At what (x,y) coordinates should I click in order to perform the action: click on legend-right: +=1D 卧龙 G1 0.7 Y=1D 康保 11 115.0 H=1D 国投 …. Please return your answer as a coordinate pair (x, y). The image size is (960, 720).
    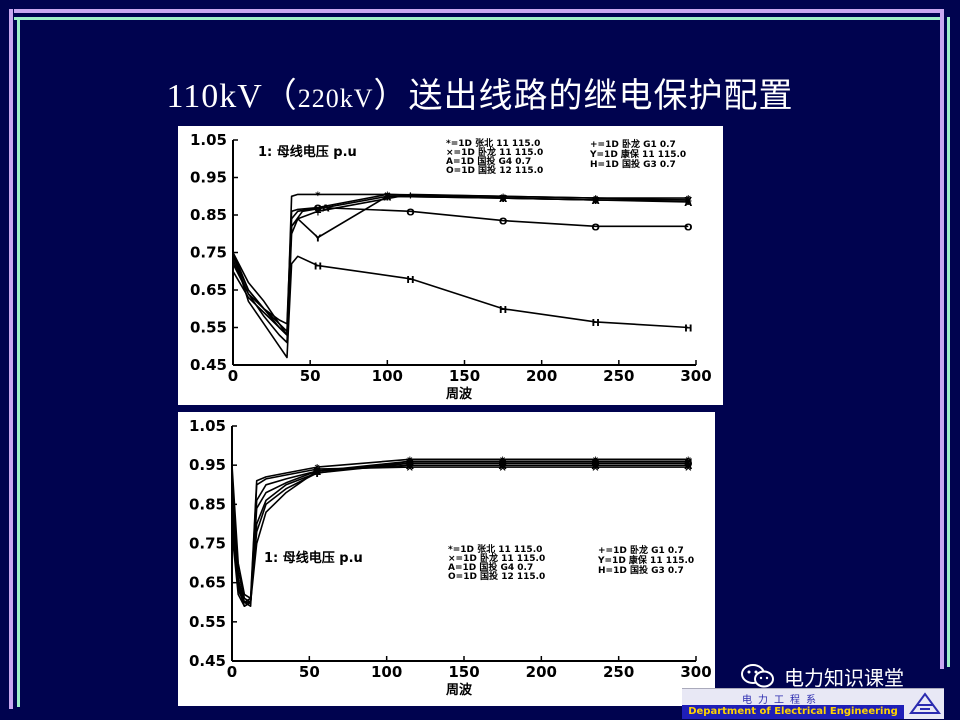
    Looking at the image, I should click on (645, 560).